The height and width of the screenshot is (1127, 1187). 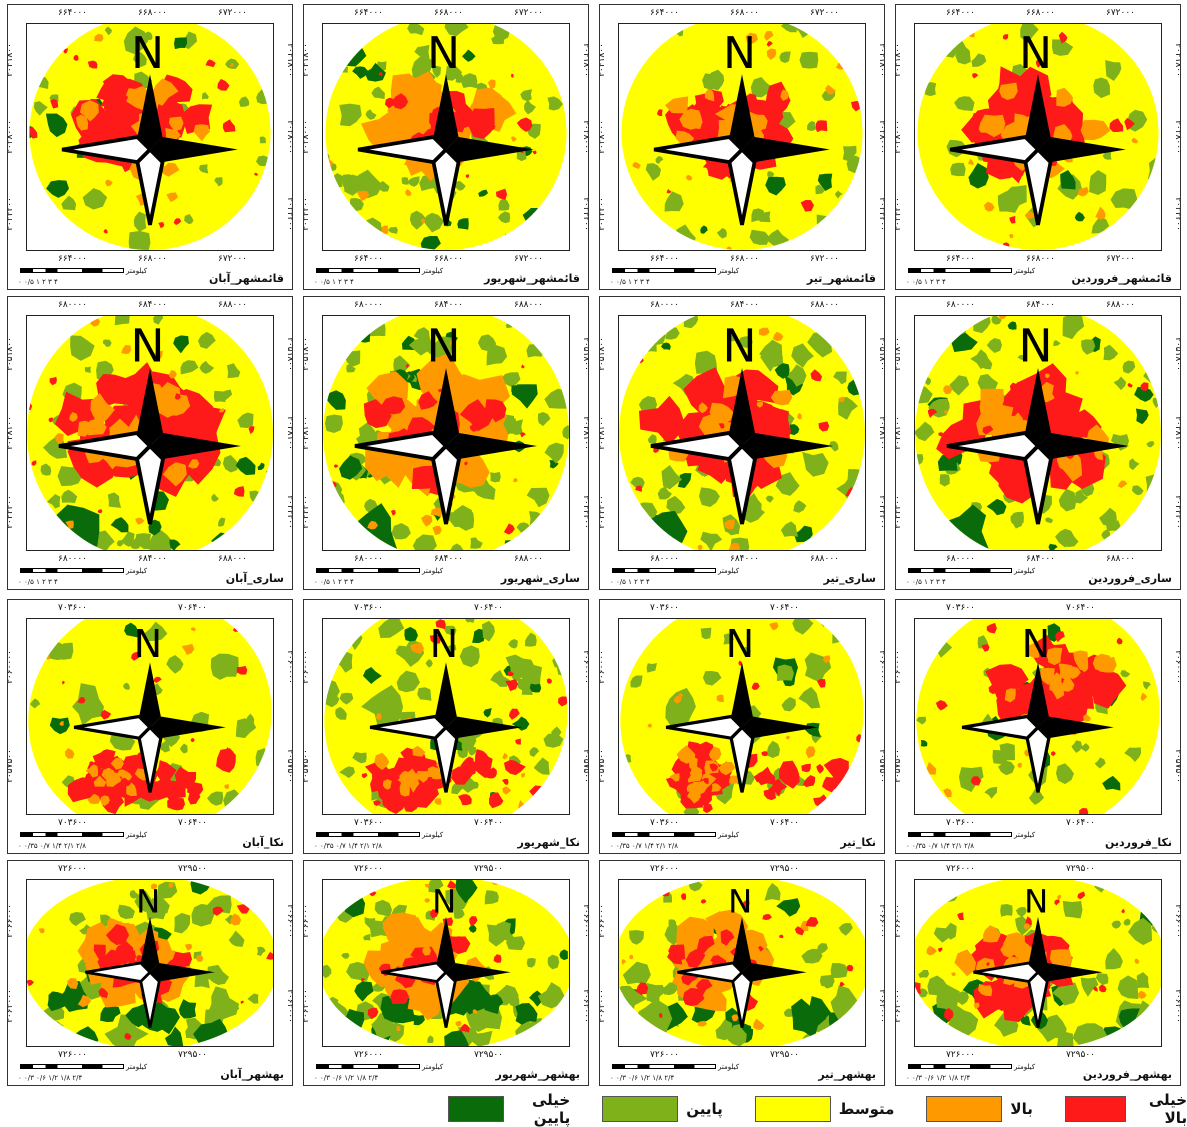 What do you see at coordinates (369, 1055) in the screenshot?
I see `coordinate-tick: ۷۲۶۰۰۰` at bounding box center [369, 1055].